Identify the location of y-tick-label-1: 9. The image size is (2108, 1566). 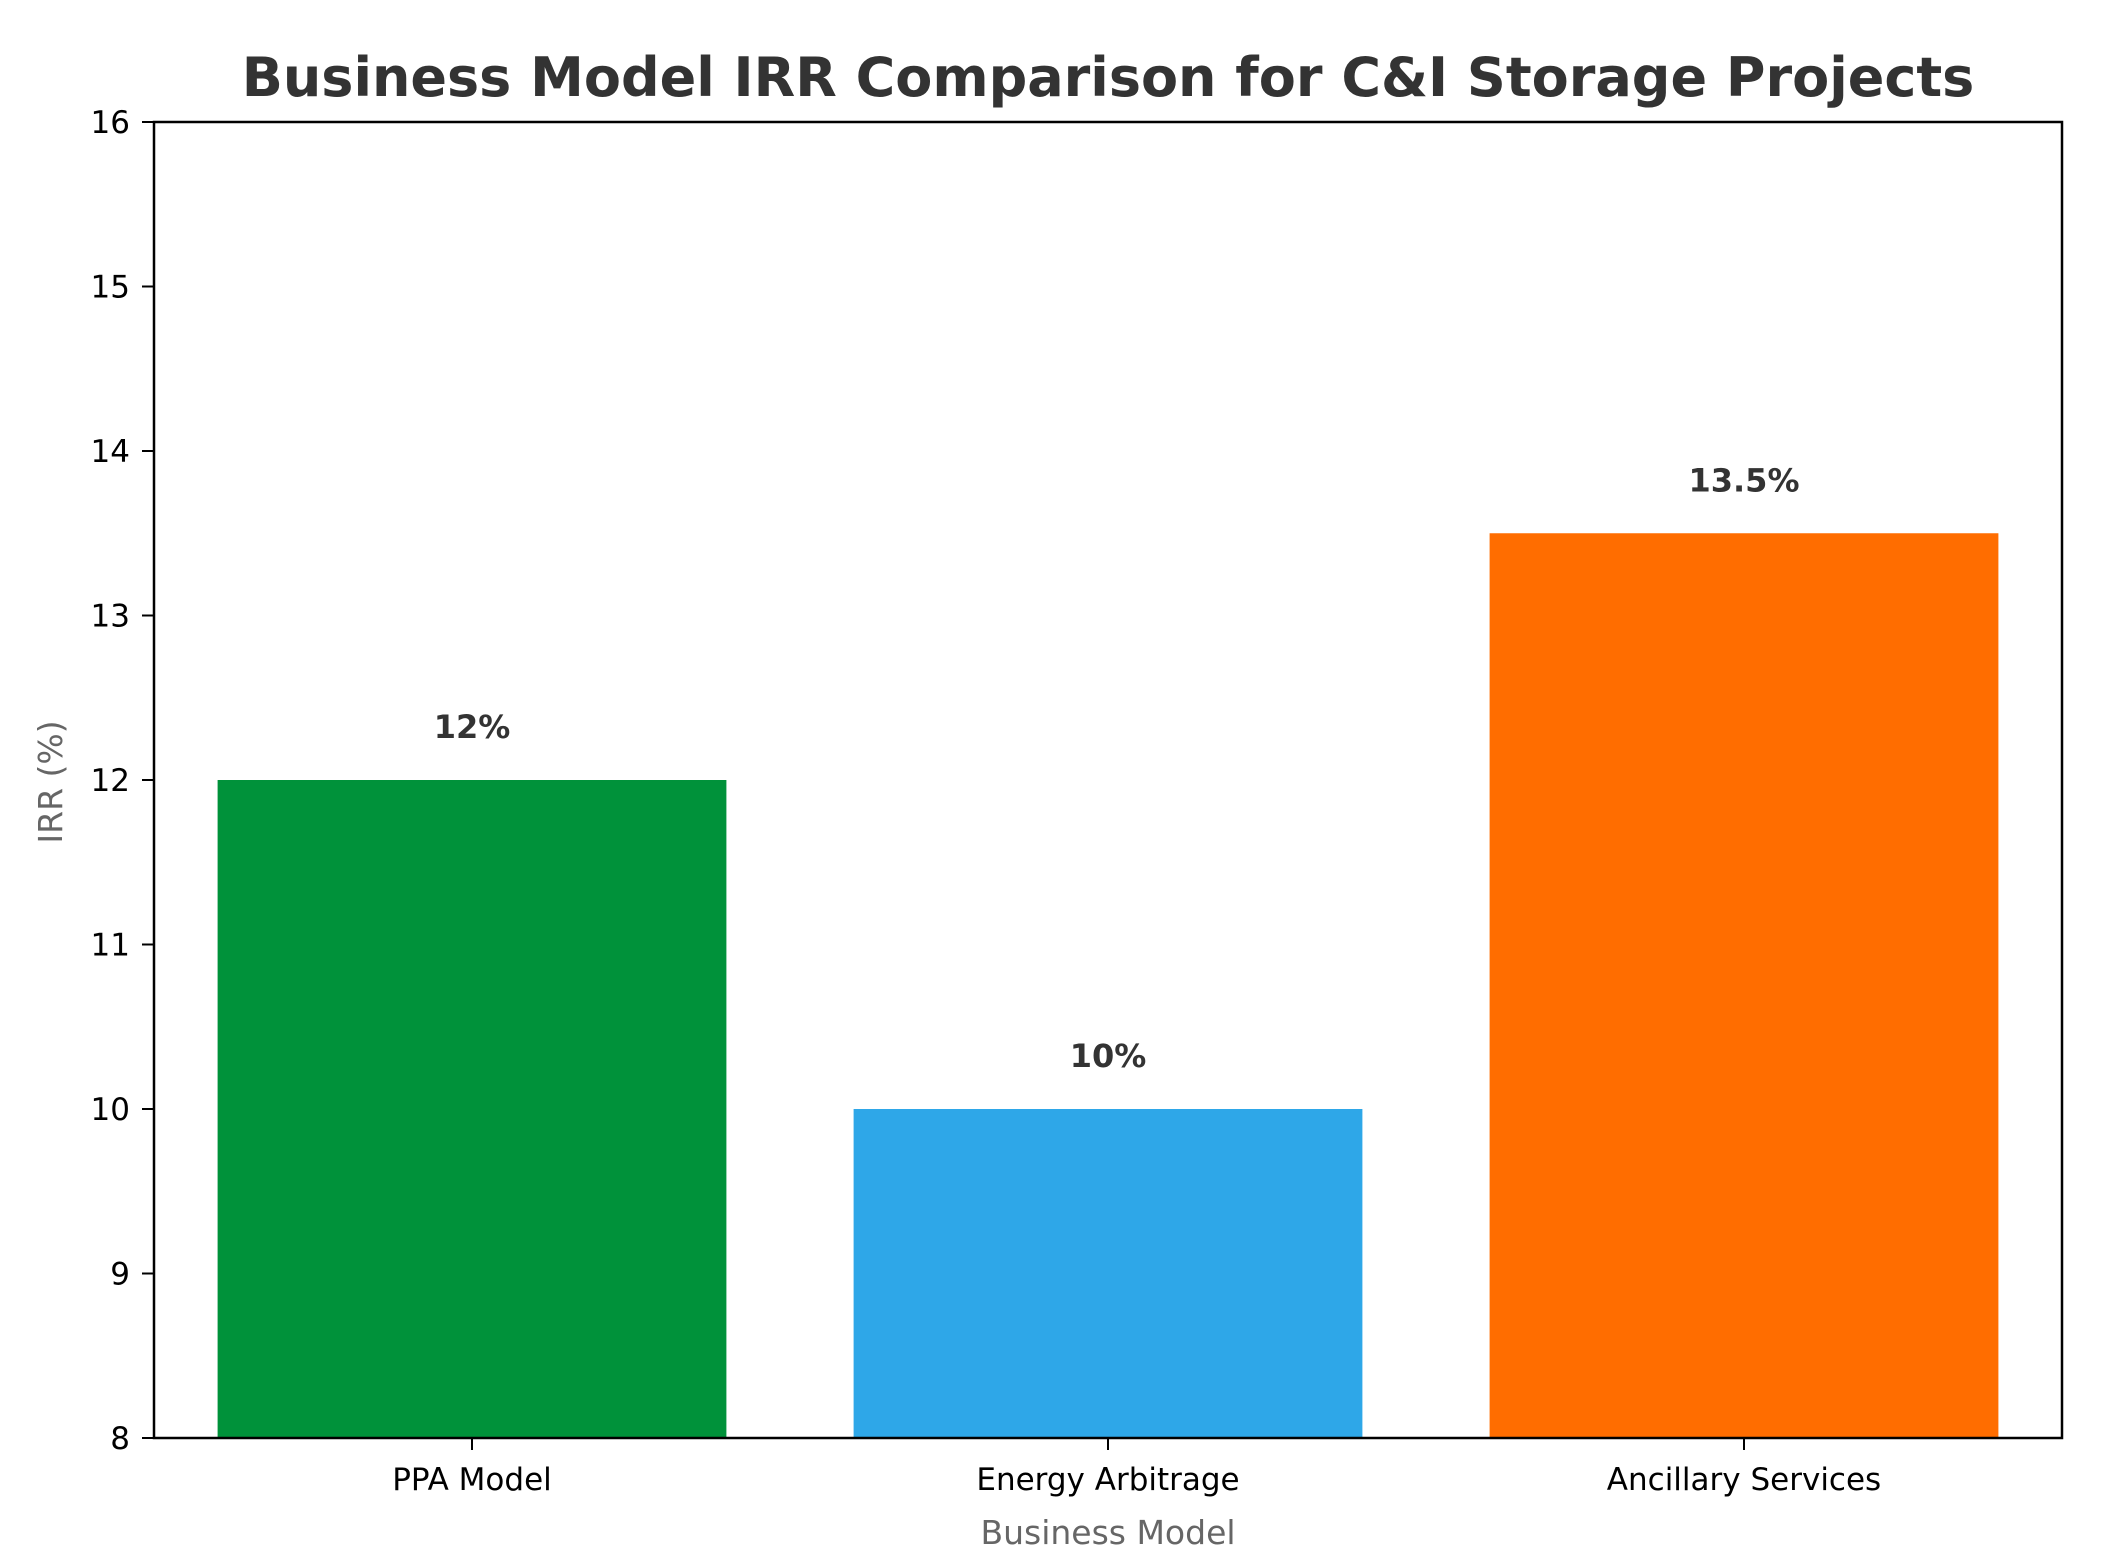
(120, 1275).